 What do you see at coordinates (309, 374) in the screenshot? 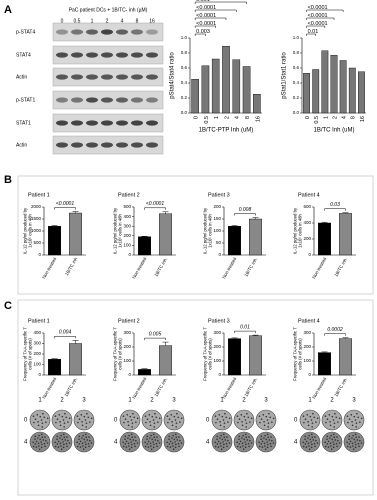
I see `y-tick-label: 0` at bounding box center [309, 374].